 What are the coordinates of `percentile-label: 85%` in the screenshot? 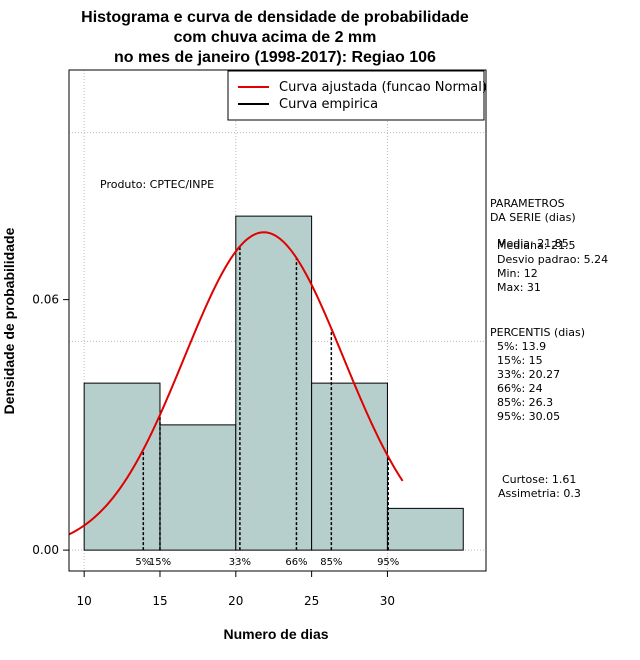 It's located at (331, 562).